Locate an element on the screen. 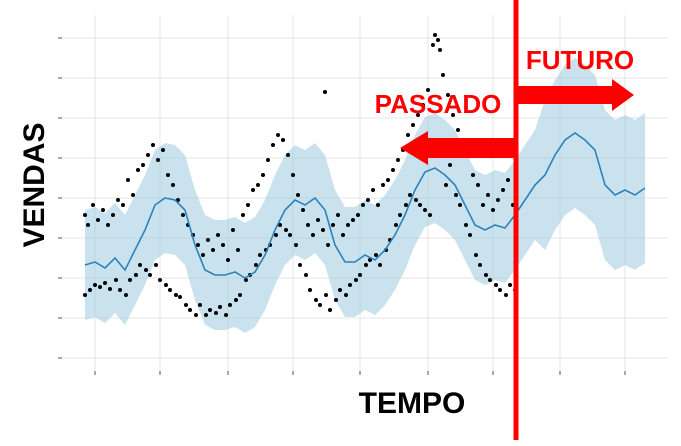 Image resolution: width=681 pixels, height=446 pixels. future-label: FUTURO is located at coordinates (580, 60).